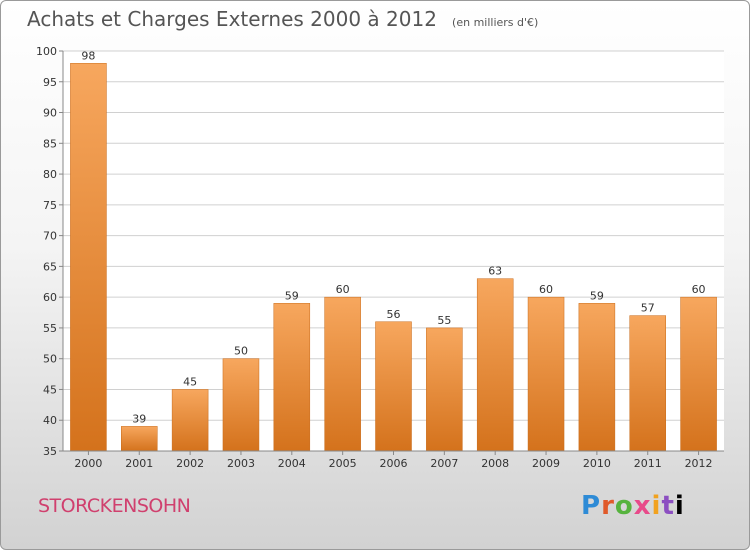 Image resolution: width=750 pixels, height=550 pixels. What do you see at coordinates (50, 82) in the screenshot?
I see `y-tick-label: 95` at bounding box center [50, 82].